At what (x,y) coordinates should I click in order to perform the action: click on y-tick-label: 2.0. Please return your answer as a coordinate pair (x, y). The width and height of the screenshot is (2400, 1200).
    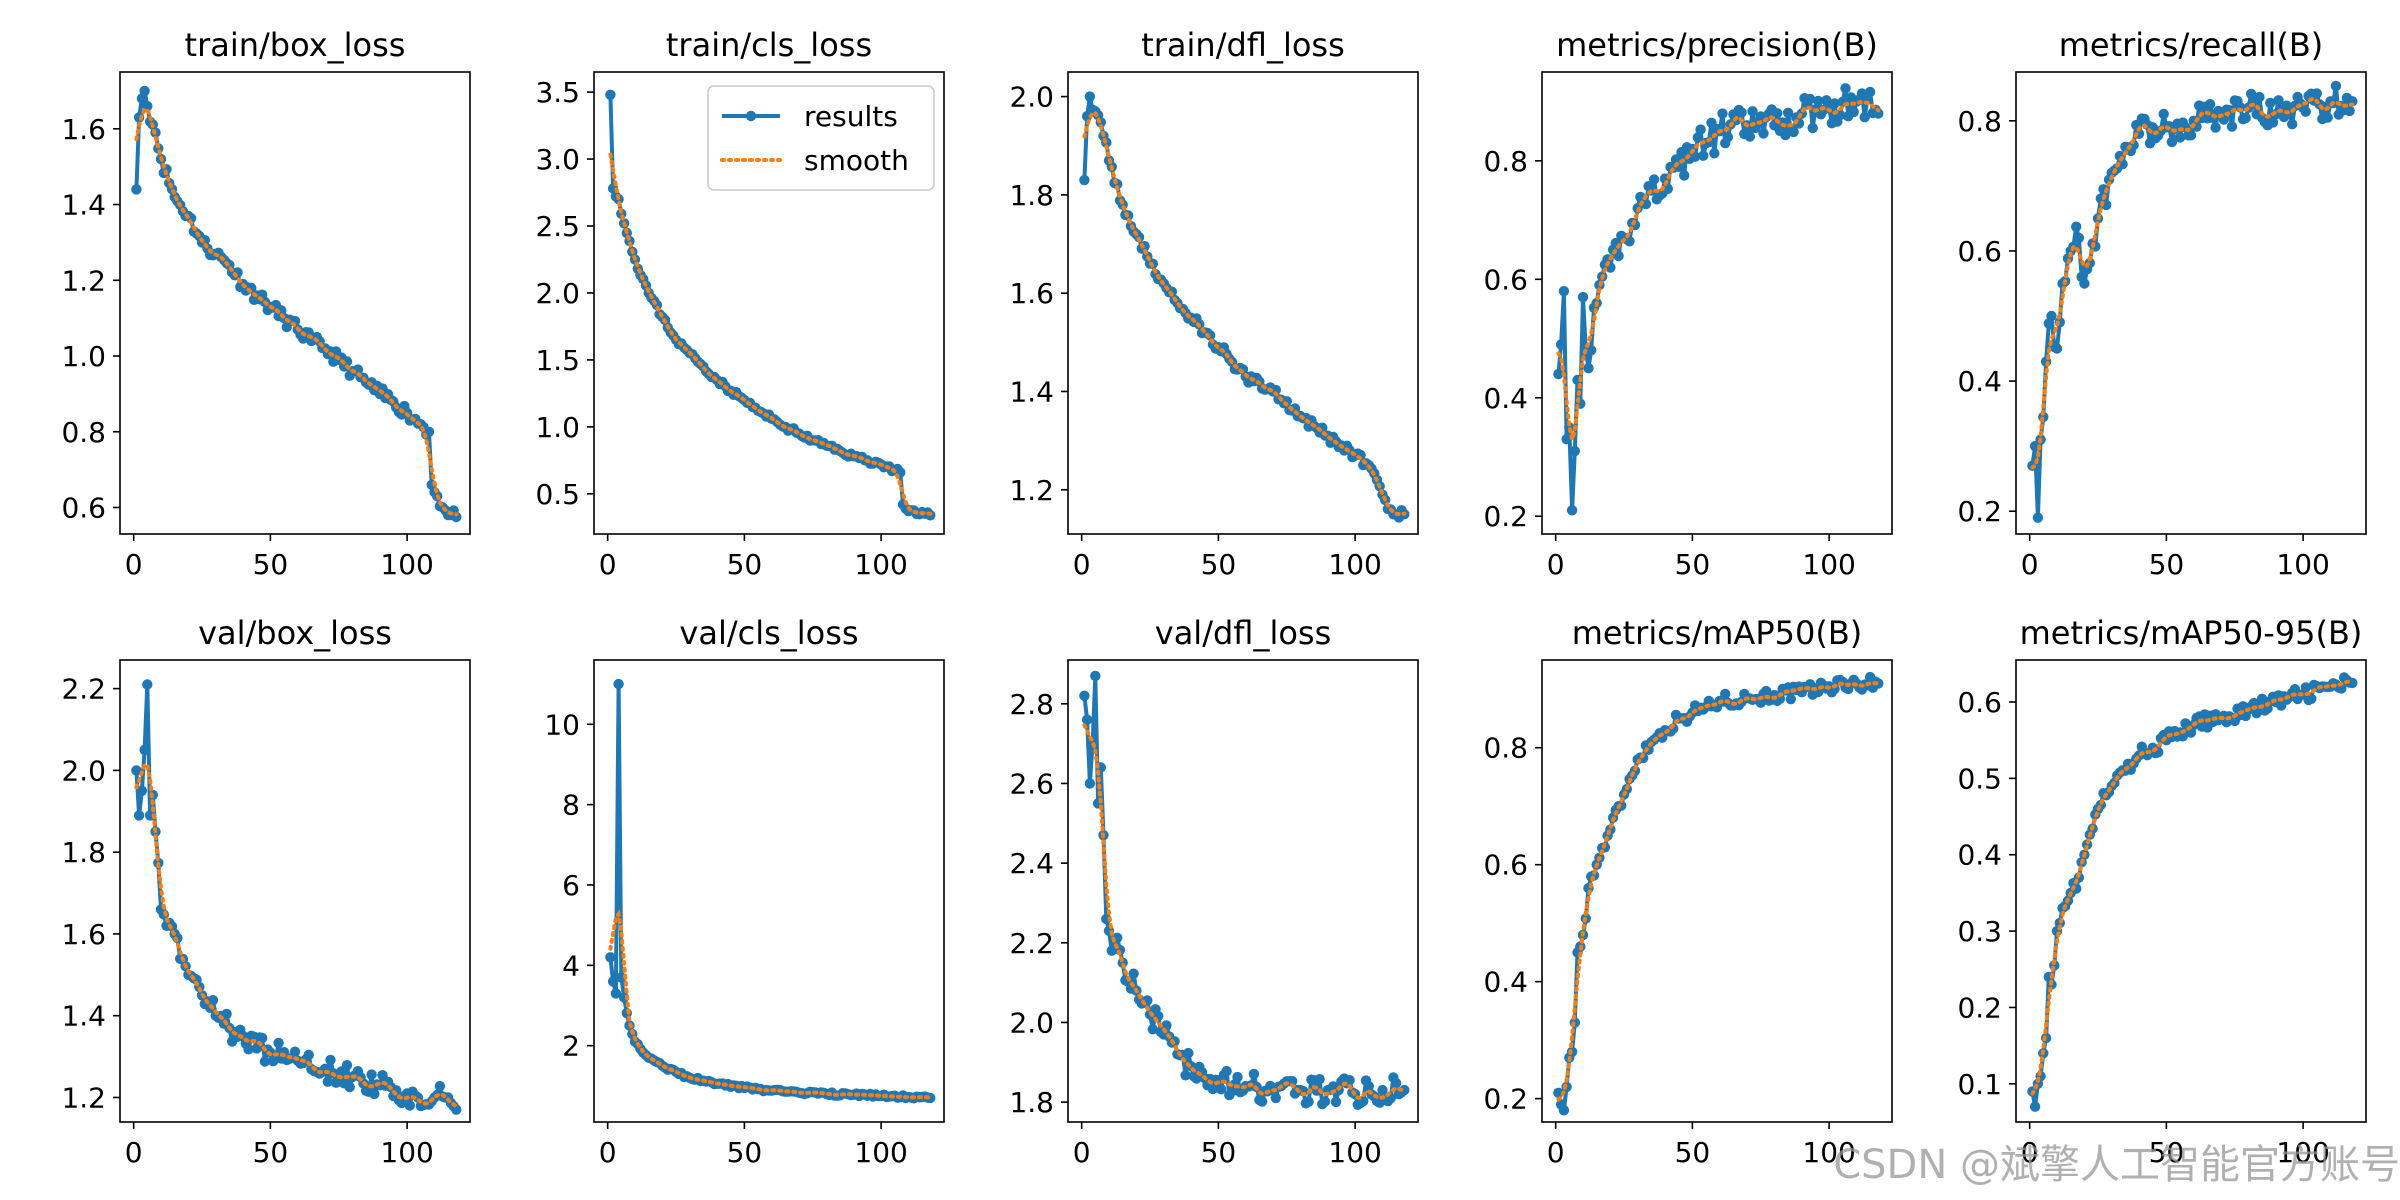
    Looking at the image, I should click on (1031, 97).